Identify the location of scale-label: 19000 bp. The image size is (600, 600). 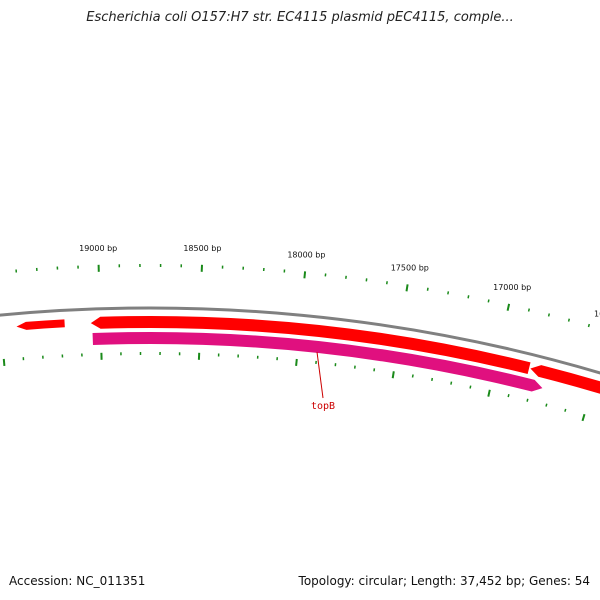
(98, 248).